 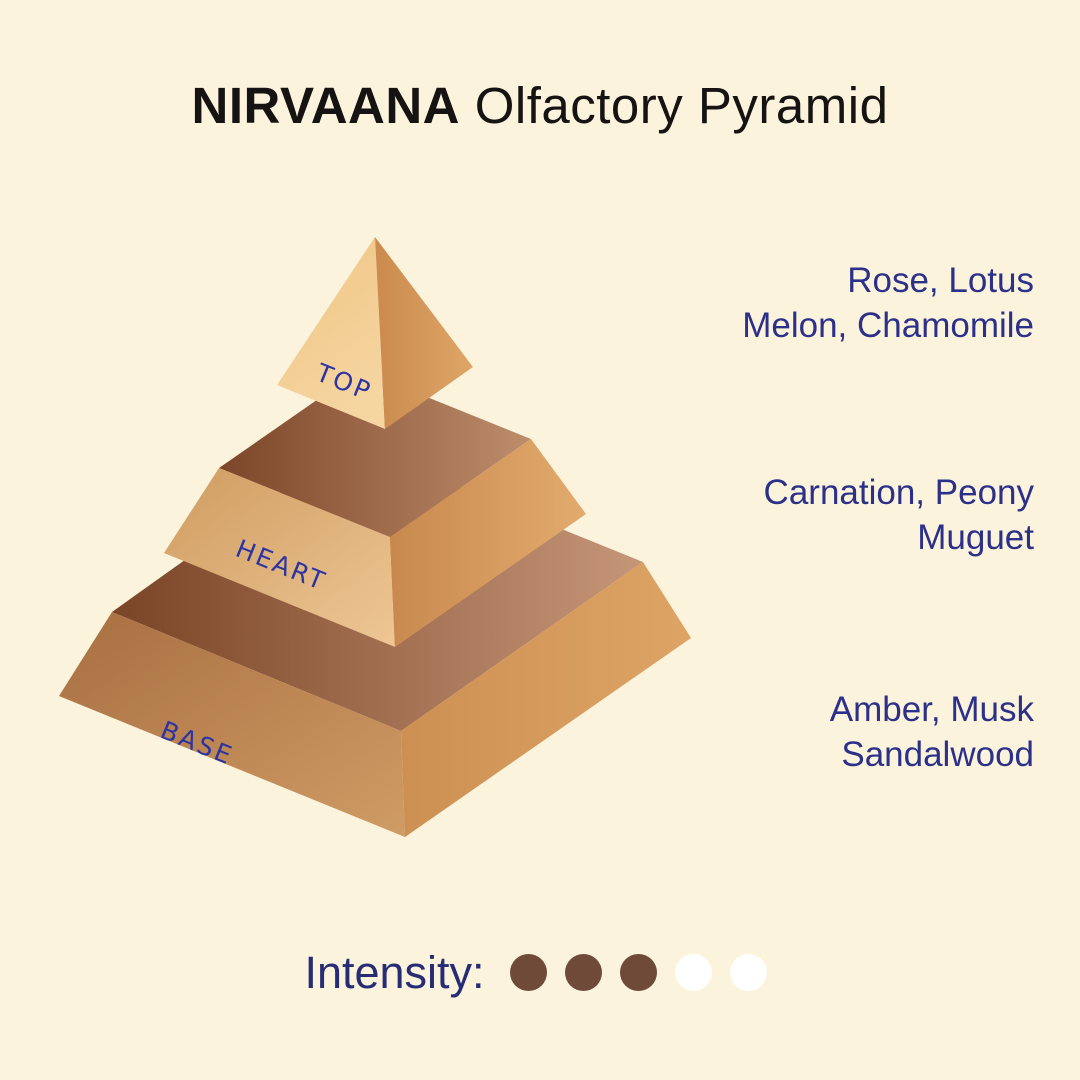 What do you see at coordinates (898, 492) in the screenshot?
I see `heart-notes-line1: Carnation, Peony` at bounding box center [898, 492].